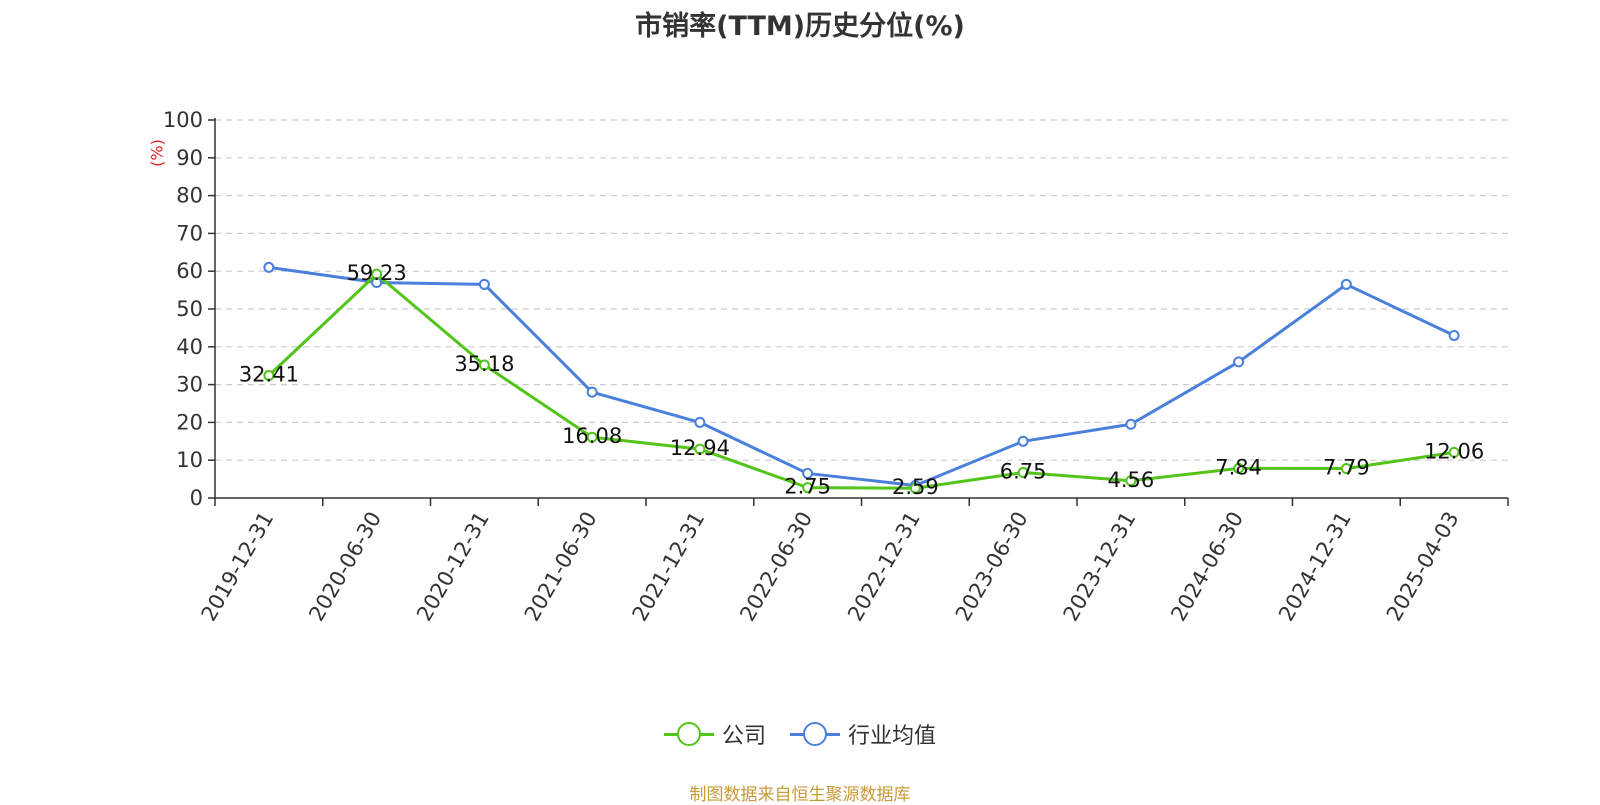  I want to click on y-tick-label: 40, so click(189, 347).